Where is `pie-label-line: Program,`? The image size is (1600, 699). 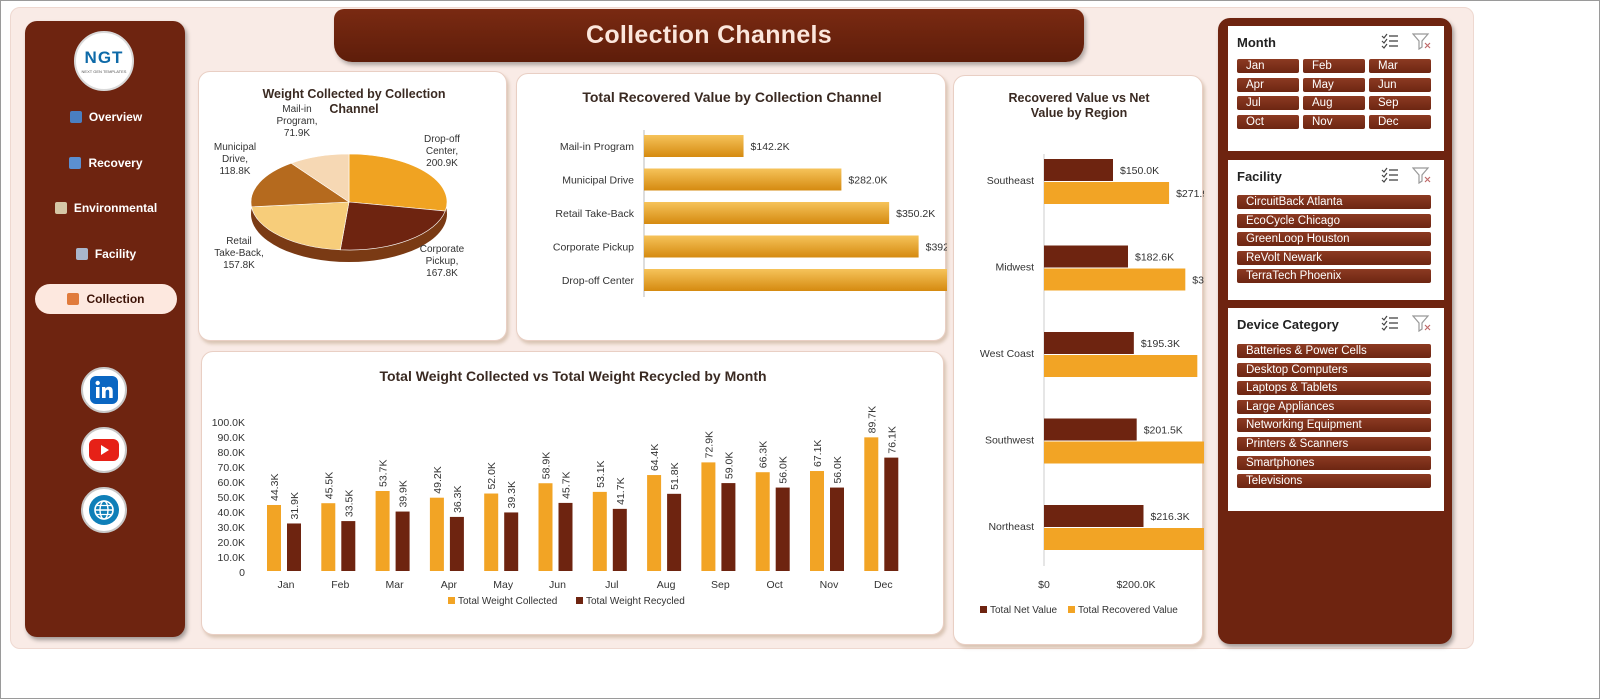 pie-label-line: Program, is located at coordinates (296, 121).